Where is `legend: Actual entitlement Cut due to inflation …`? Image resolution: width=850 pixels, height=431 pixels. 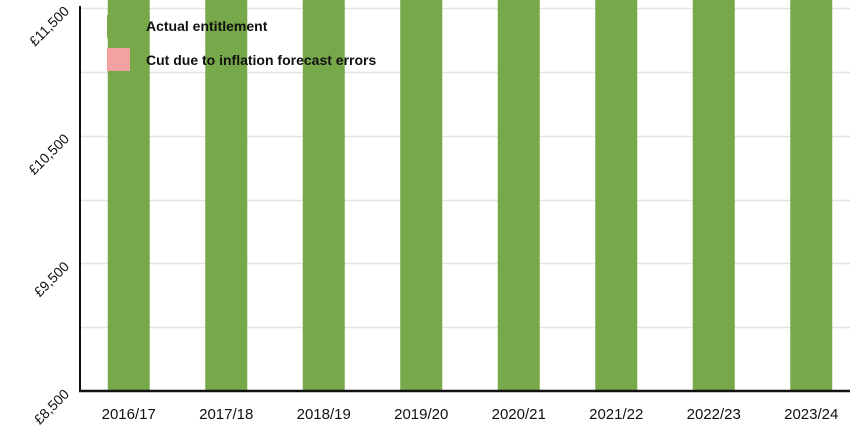 legend: Actual entitlement Cut due to inflation … is located at coordinates (241, 43).